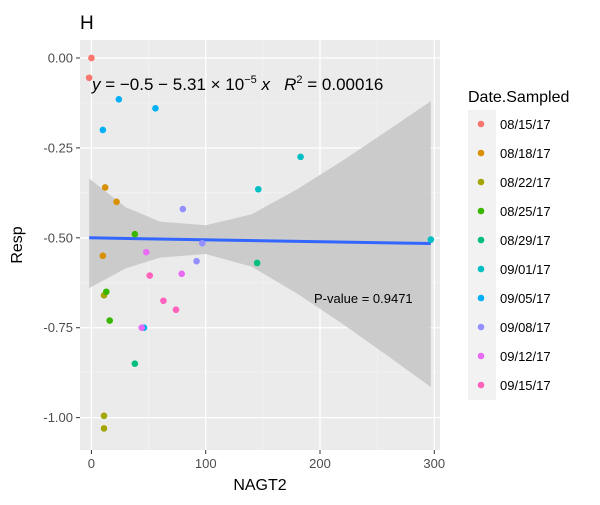 The height and width of the screenshot is (505, 600). I want to click on y-tick-label: -0.25, so click(58, 147).